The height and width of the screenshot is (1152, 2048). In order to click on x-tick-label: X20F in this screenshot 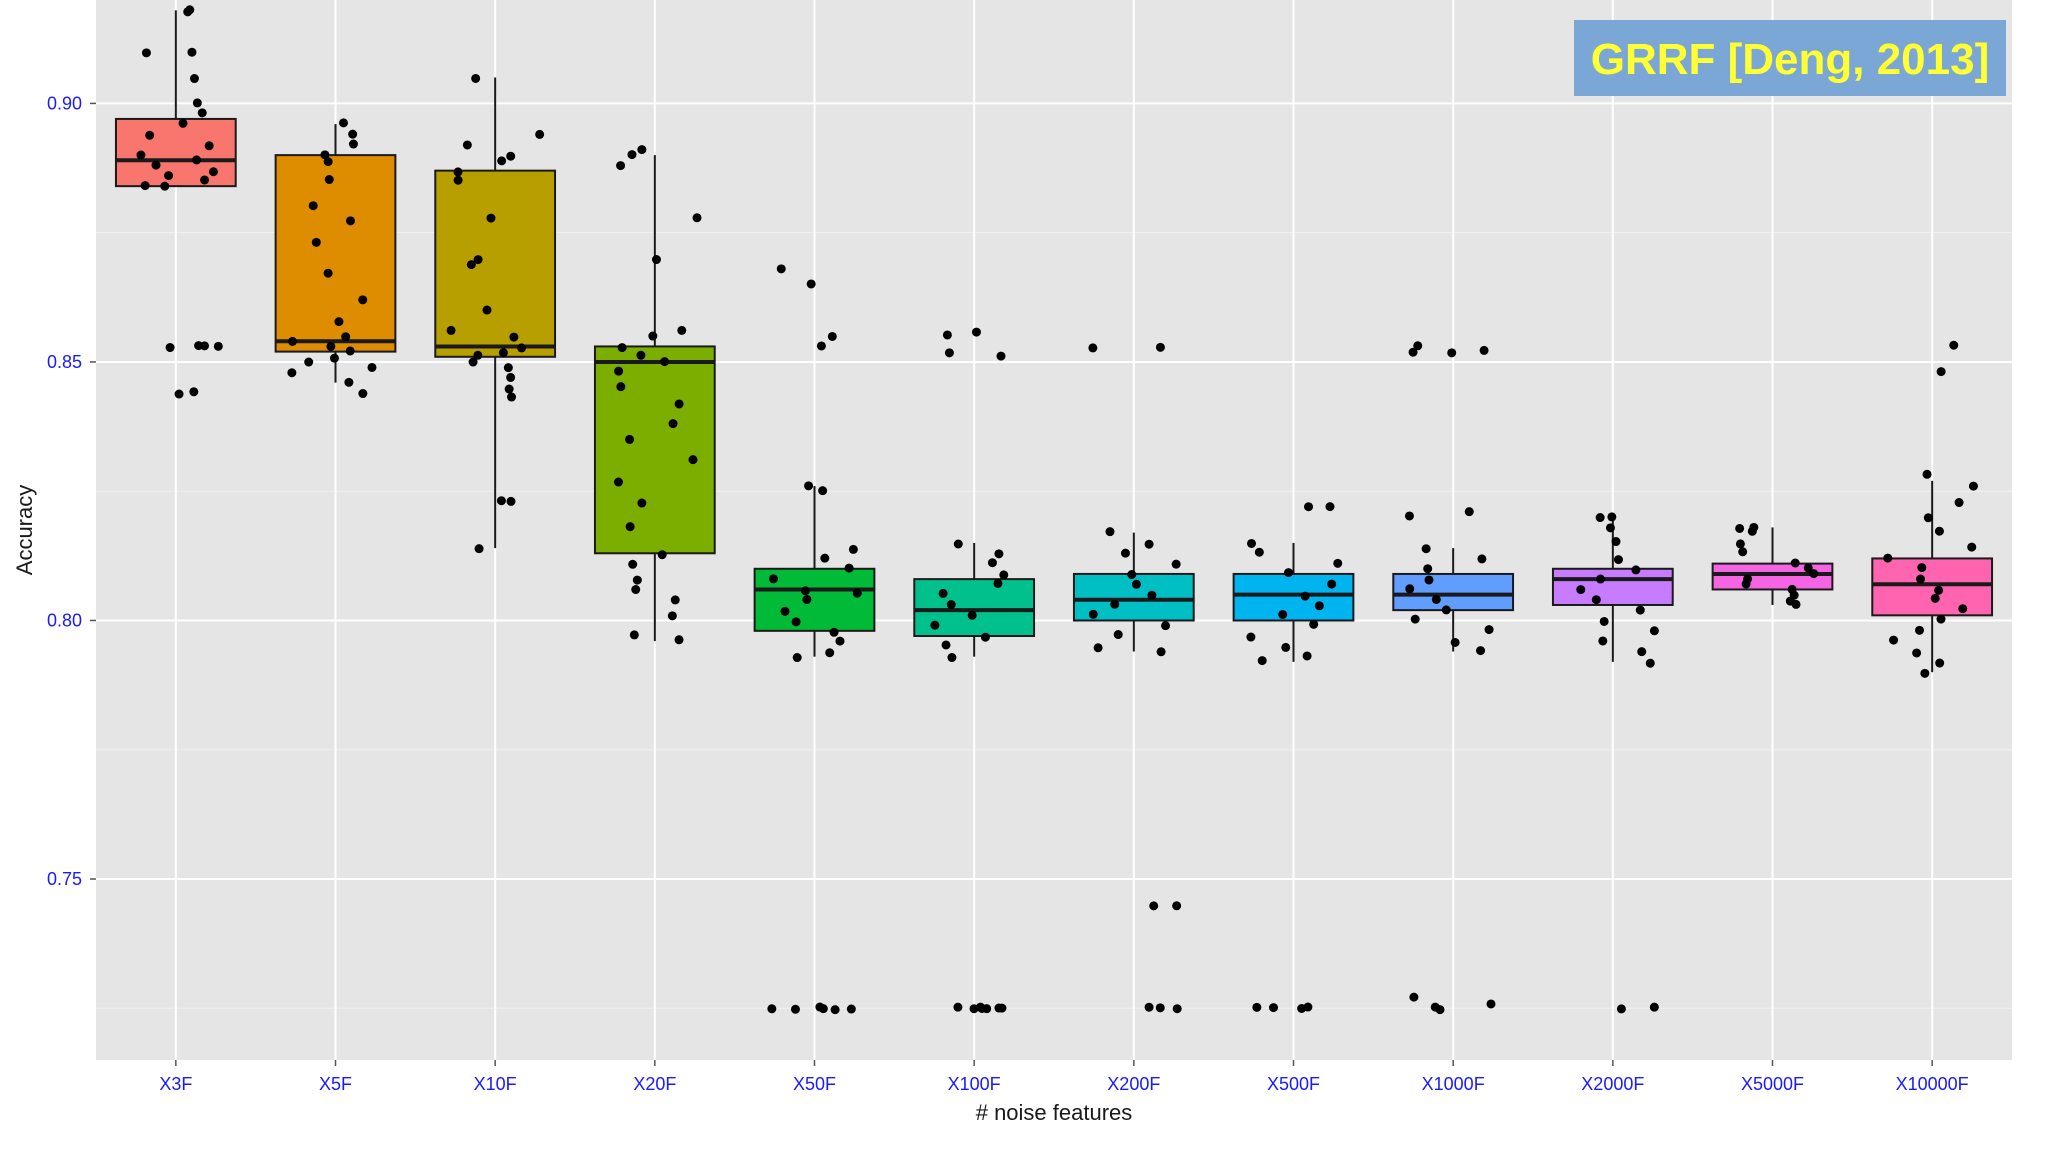, I will do `click(654, 1084)`.